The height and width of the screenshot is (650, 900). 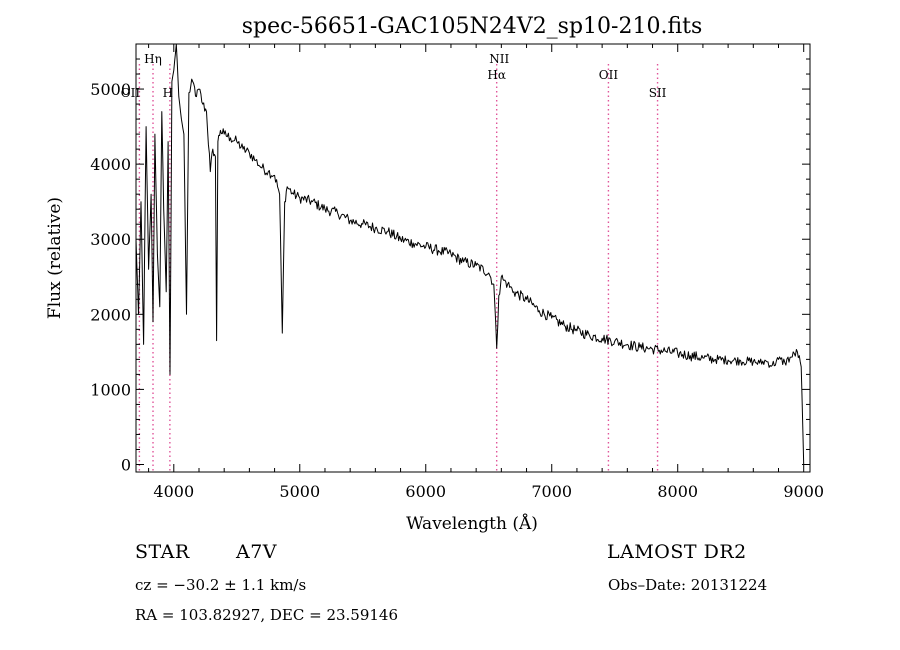 I want to click on ra-dec-coordinates: RA = 103.82927, DEC = 23.59146, so click(x=267, y=615).